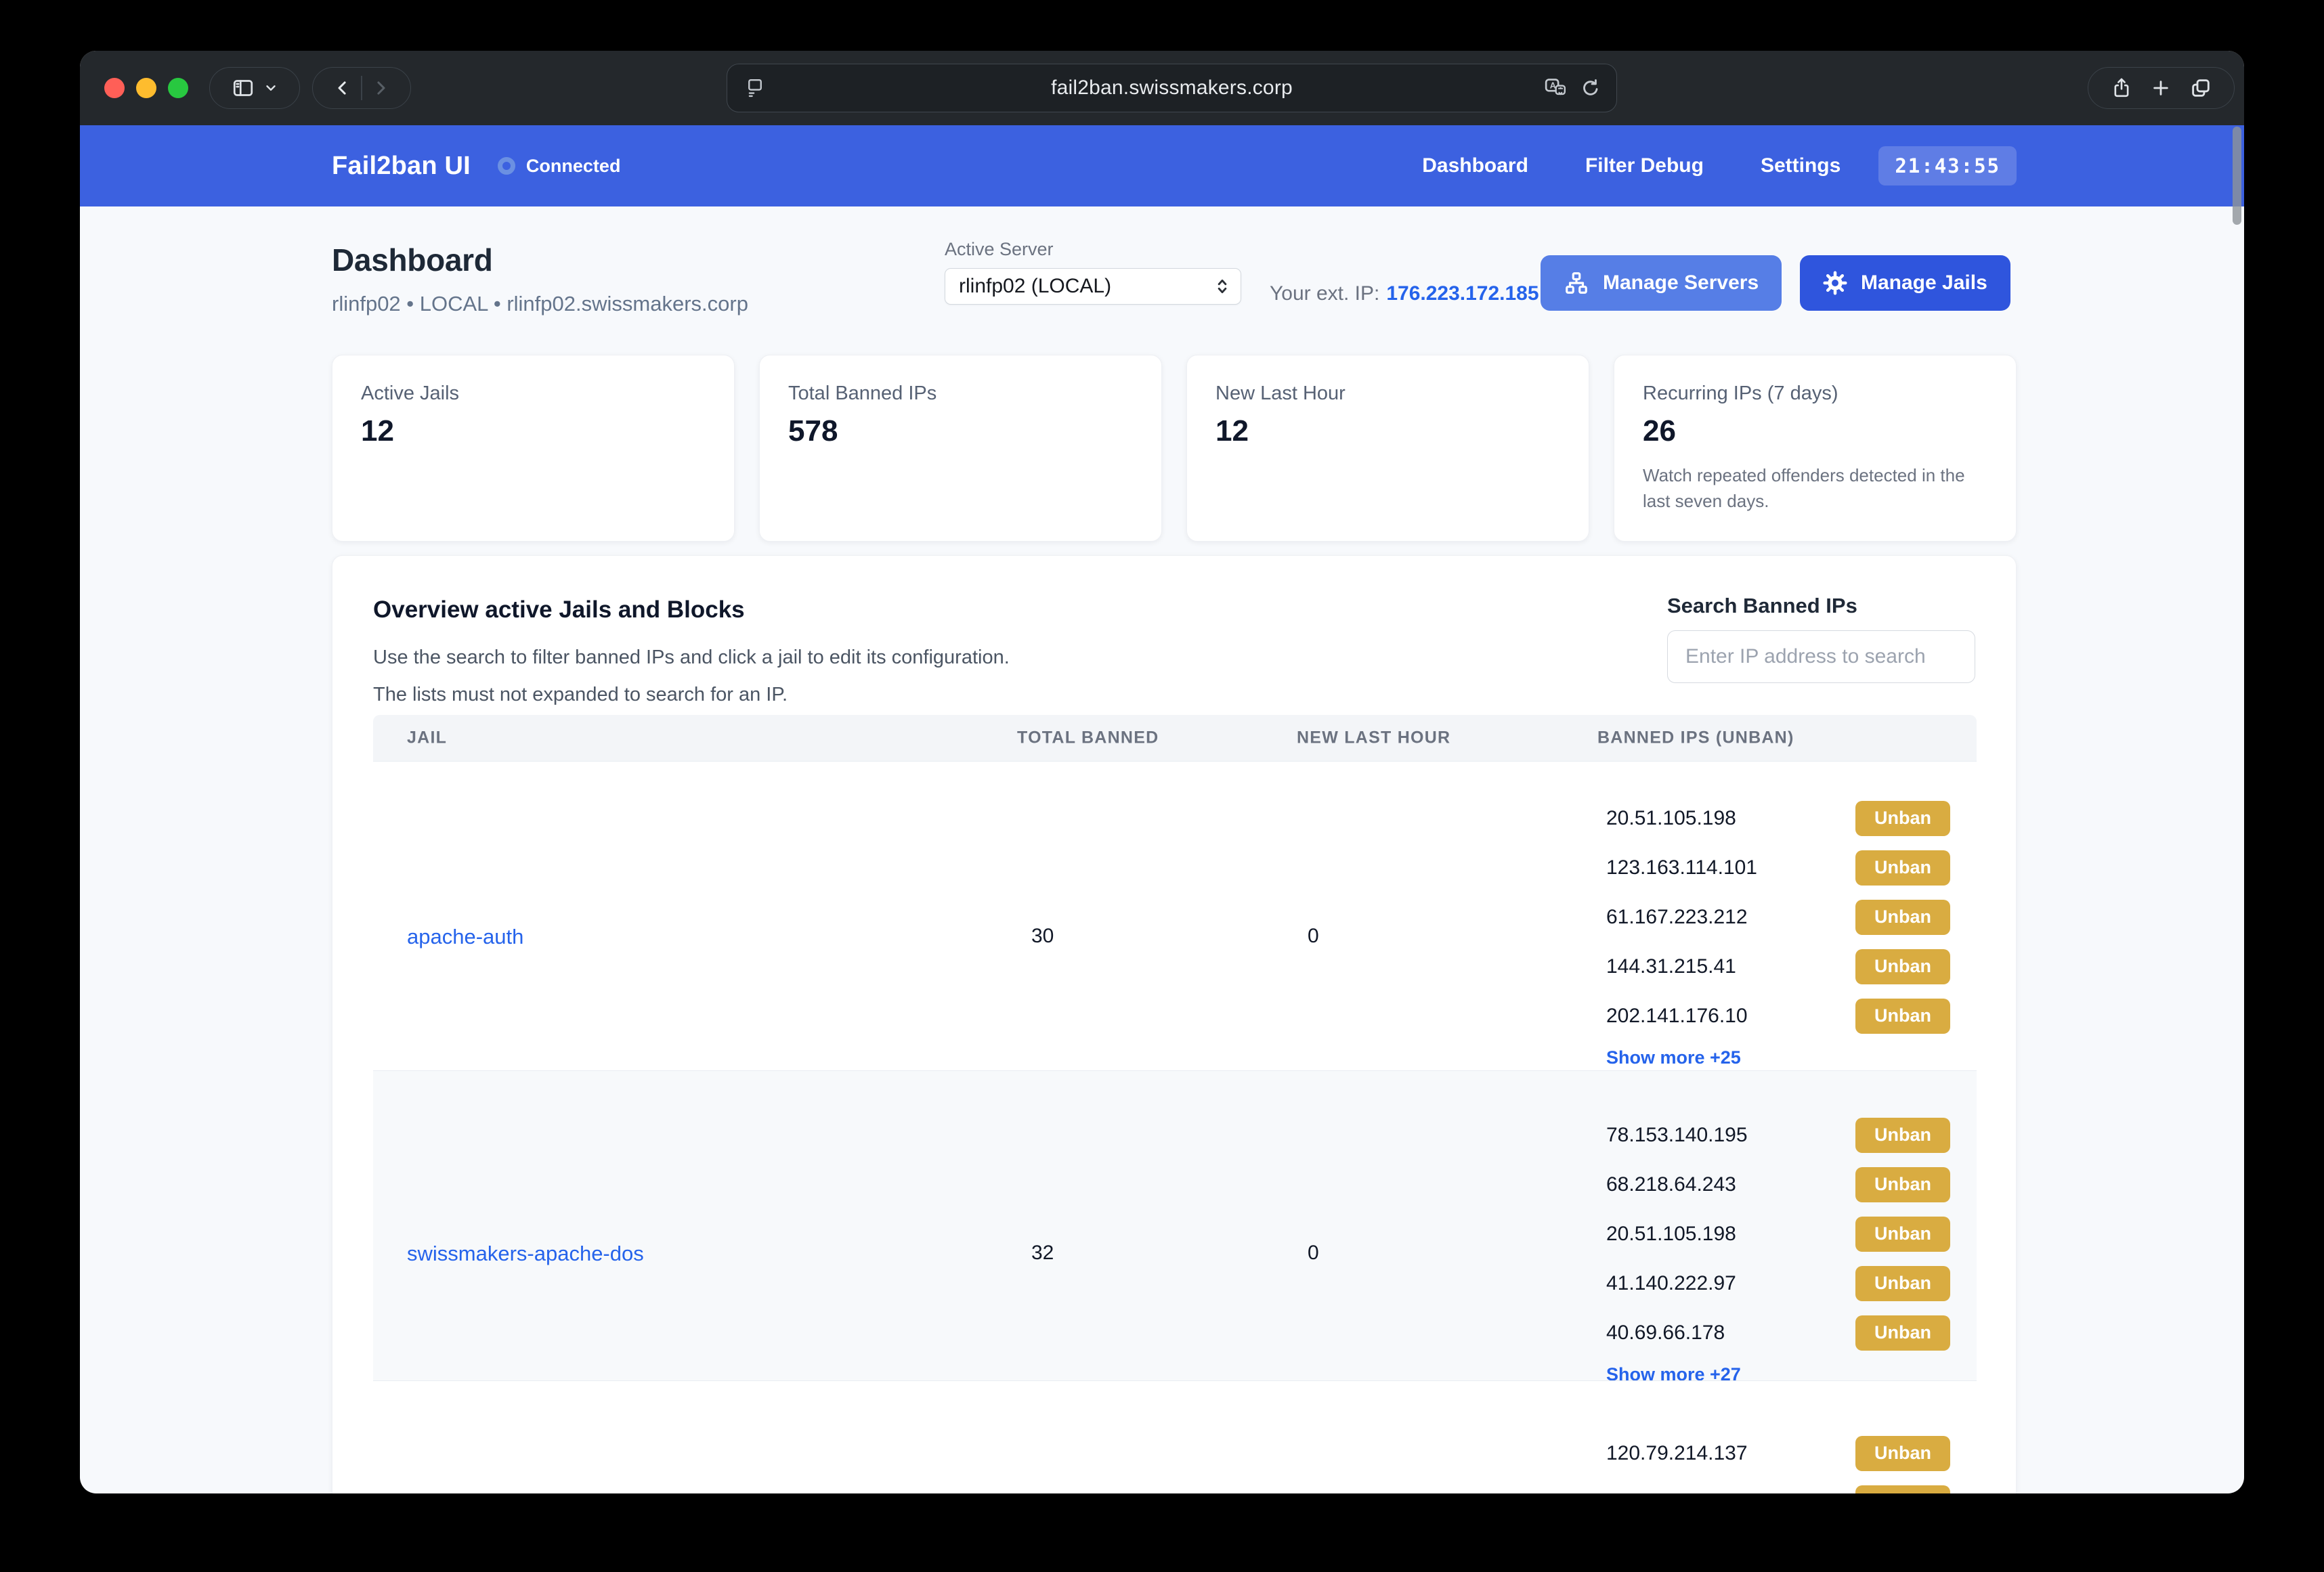  I want to click on toolbar-actions, so click(2161, 88).